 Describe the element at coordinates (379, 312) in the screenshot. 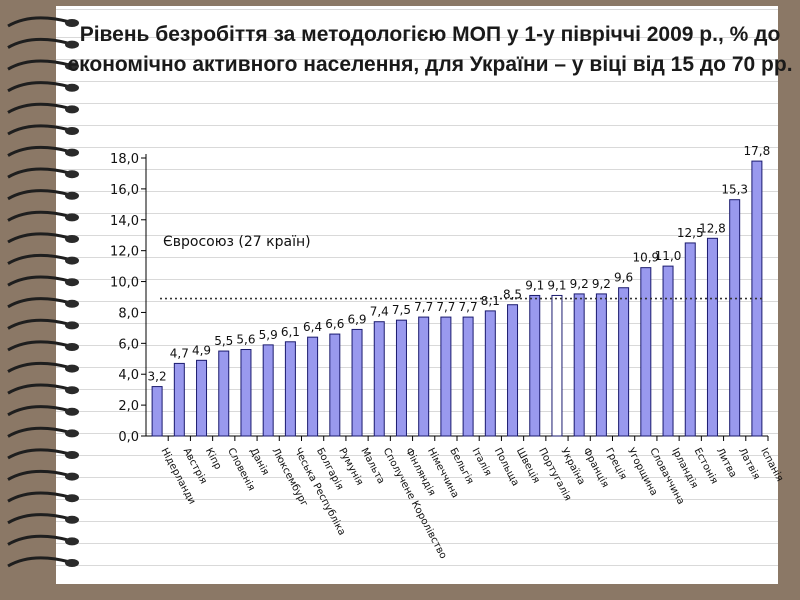

I see `data-label: 7,4` at that location.